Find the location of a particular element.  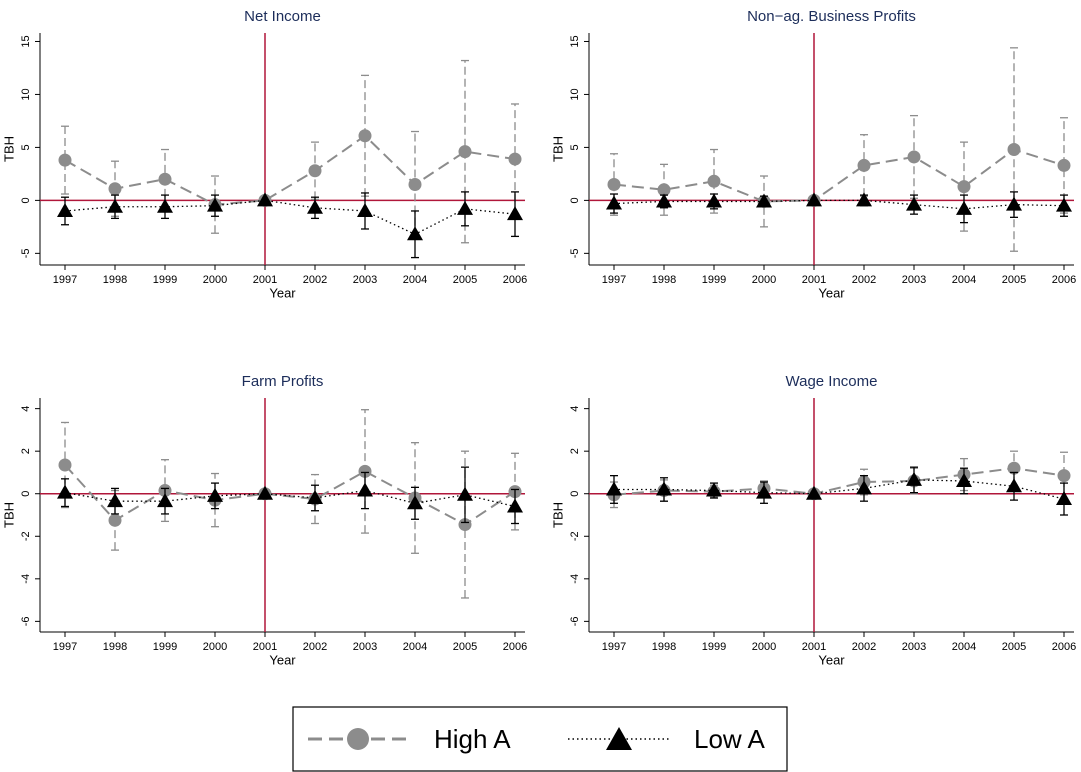

panel-title: Non−ag. Business Profits is located at coordinates (831, 16).